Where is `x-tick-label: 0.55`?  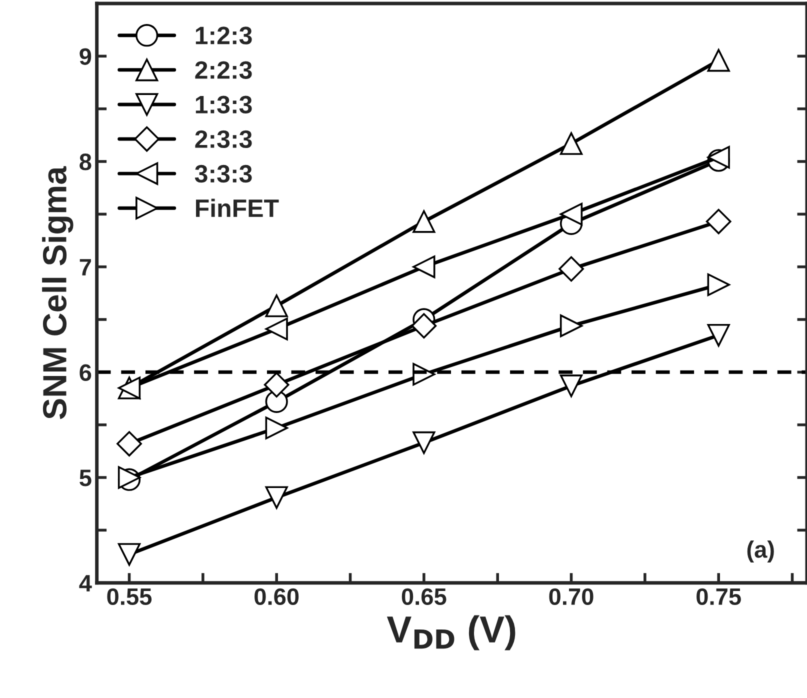
x-tick-label: 0.55 is located at coordinates (129, 597).